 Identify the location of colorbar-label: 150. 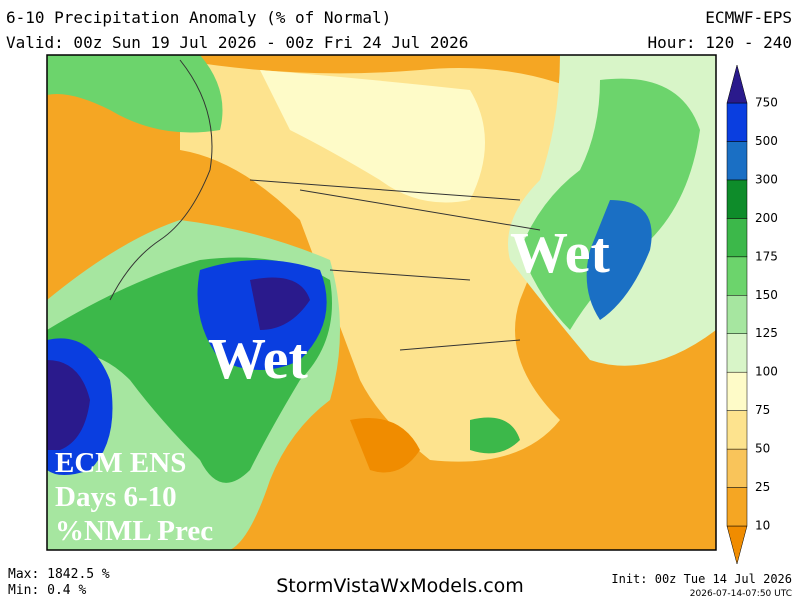
(766, 295).